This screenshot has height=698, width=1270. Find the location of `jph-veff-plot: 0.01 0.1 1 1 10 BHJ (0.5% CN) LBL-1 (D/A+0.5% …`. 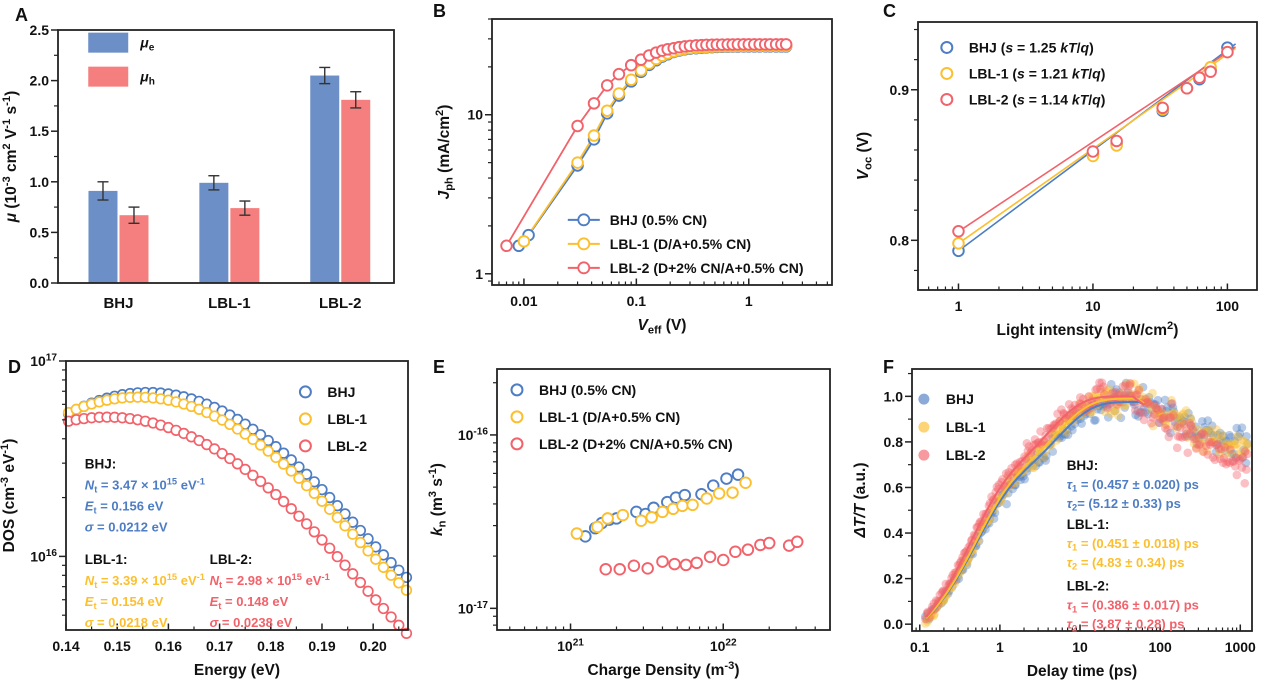

jph-veff-plot: 0.01 0.1 1 1 10 BHJ (0.5% CN) LBL-1 (D/A+0.5% … is located at coordinates (633, 177).